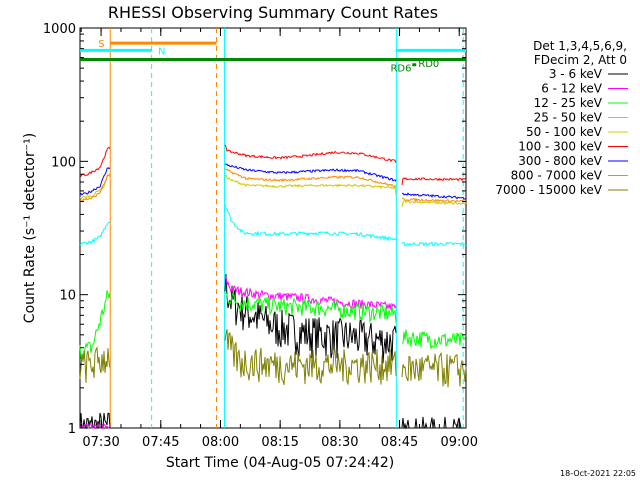  I want to click on flag-label-s: S, so click(101, 44).